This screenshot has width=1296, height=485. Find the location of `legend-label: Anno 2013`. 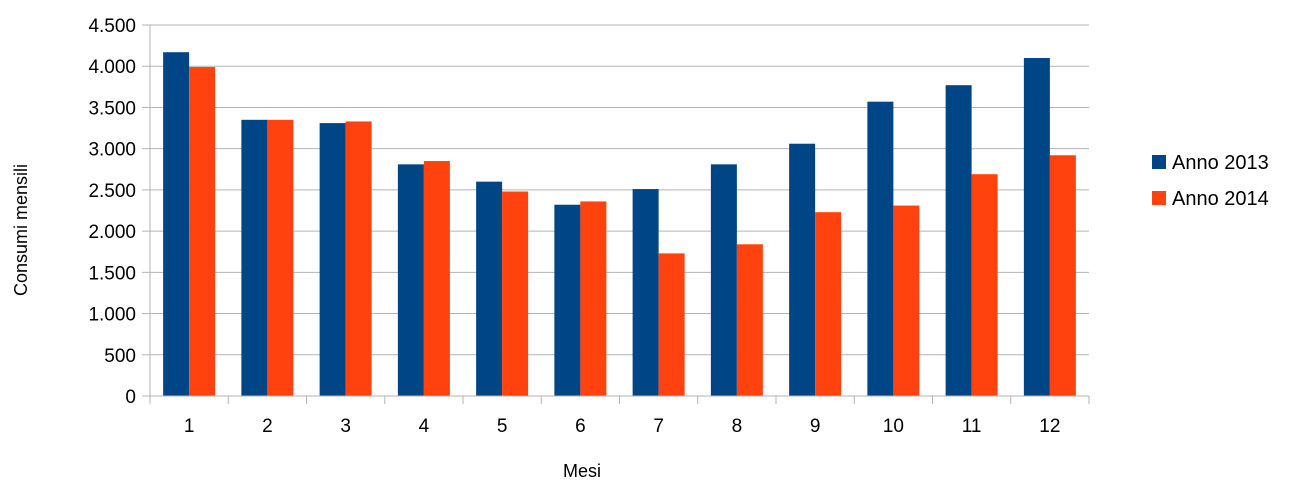

legend-label: Anno 2013 is located at coordinates (1220, 163).